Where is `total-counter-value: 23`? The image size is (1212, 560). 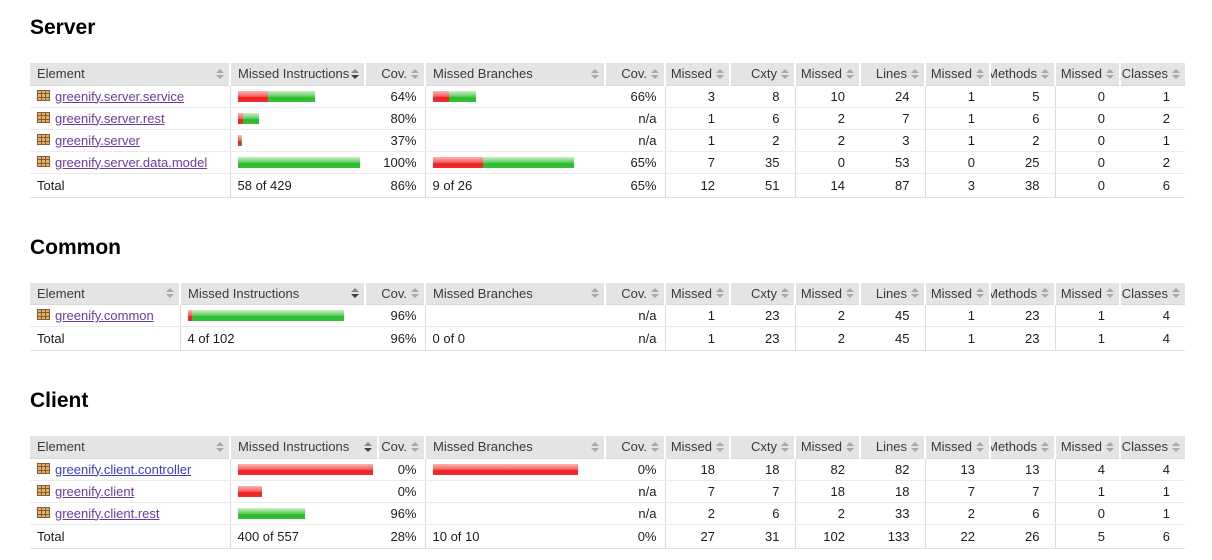 total-counter-value: 23 is located at coordinates (1032, 338).